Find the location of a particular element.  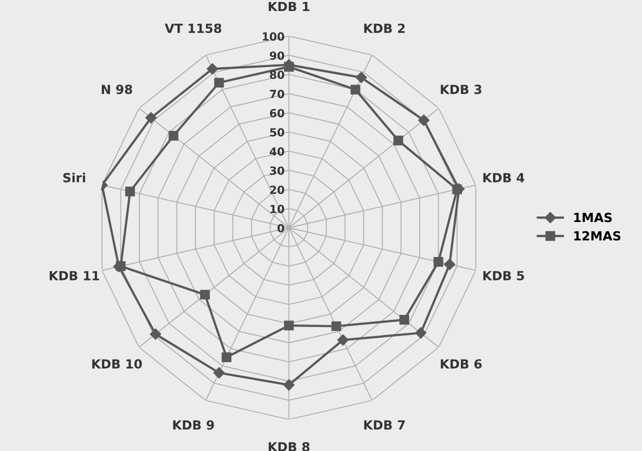

spoke-label: KDB 6 is located at coordinates (461, 364).